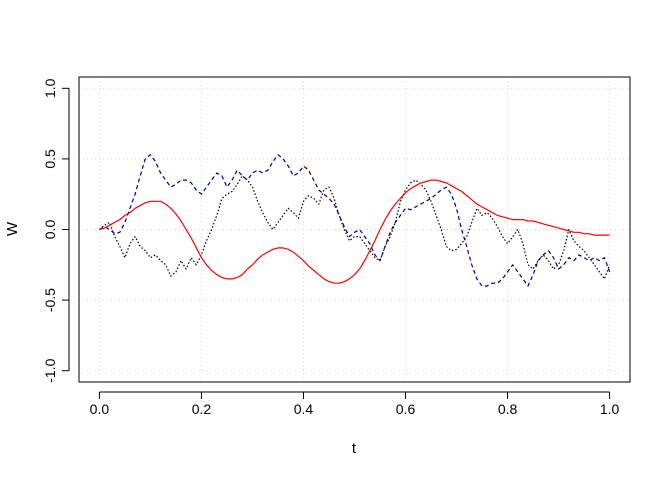 The width and height of the screenshot is (671, 477). Describe the element at coordinates (406, 409) in the screenshot. I see `x-tick-label-3: 0.6` at that location.